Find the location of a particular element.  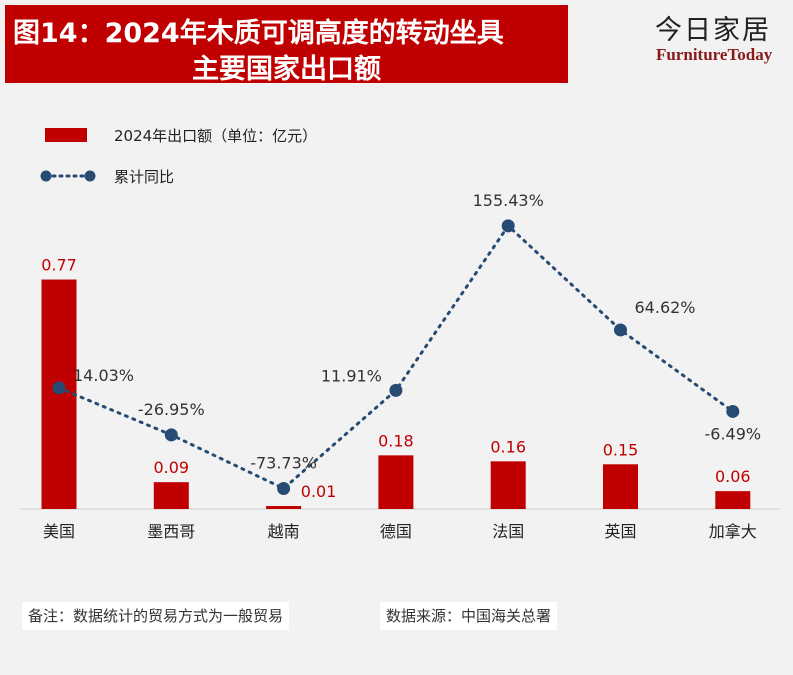

yoy-label-2: -73.73% is located at coordinates (283, 462).